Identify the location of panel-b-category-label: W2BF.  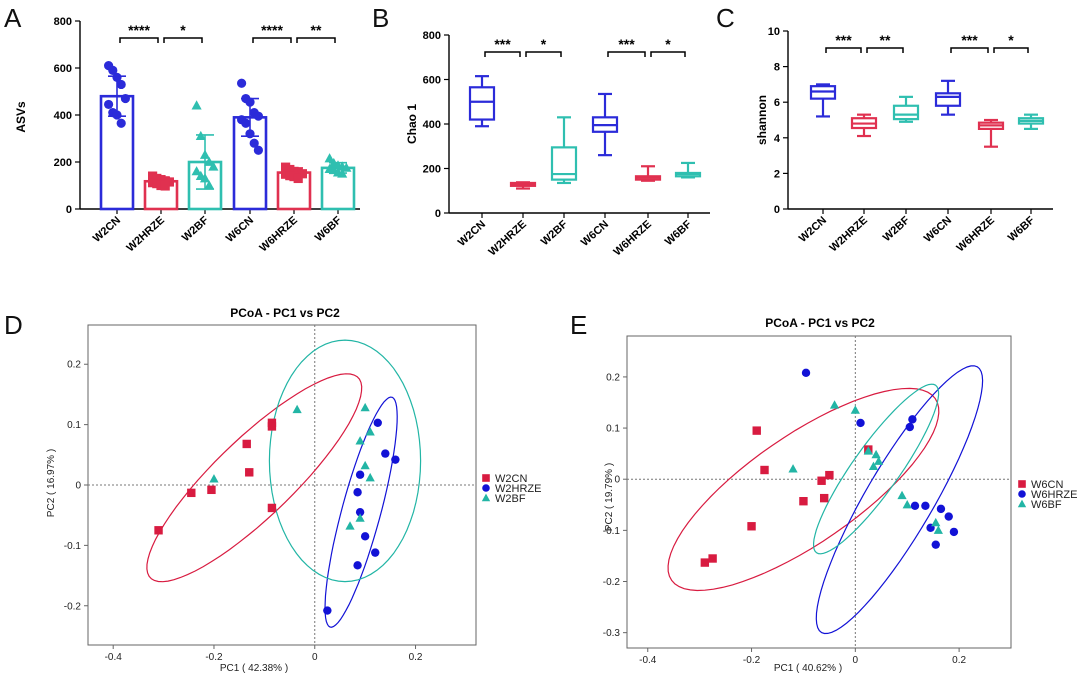
(554, 233).